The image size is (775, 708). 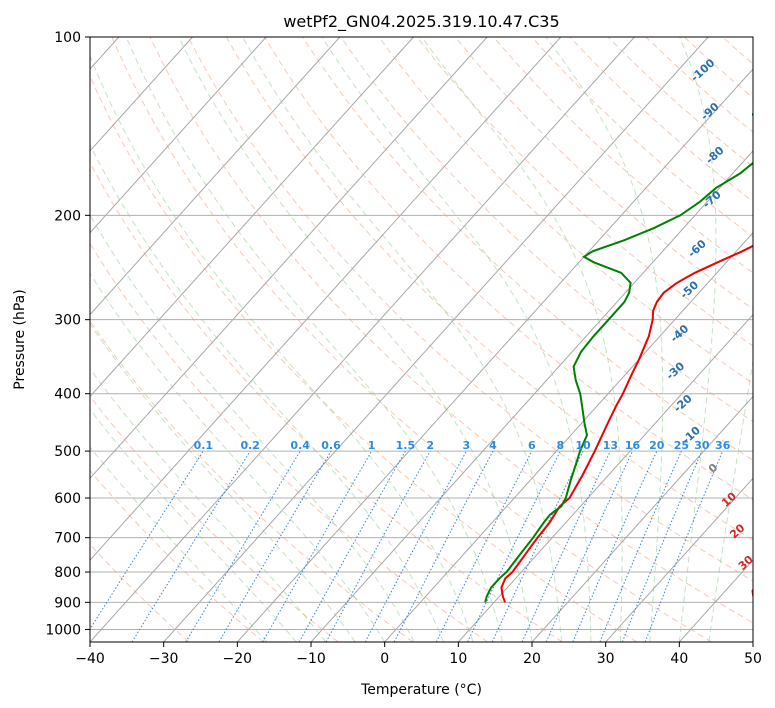 I want to click on y-tick-label: 400, so click(x=67, y=395).